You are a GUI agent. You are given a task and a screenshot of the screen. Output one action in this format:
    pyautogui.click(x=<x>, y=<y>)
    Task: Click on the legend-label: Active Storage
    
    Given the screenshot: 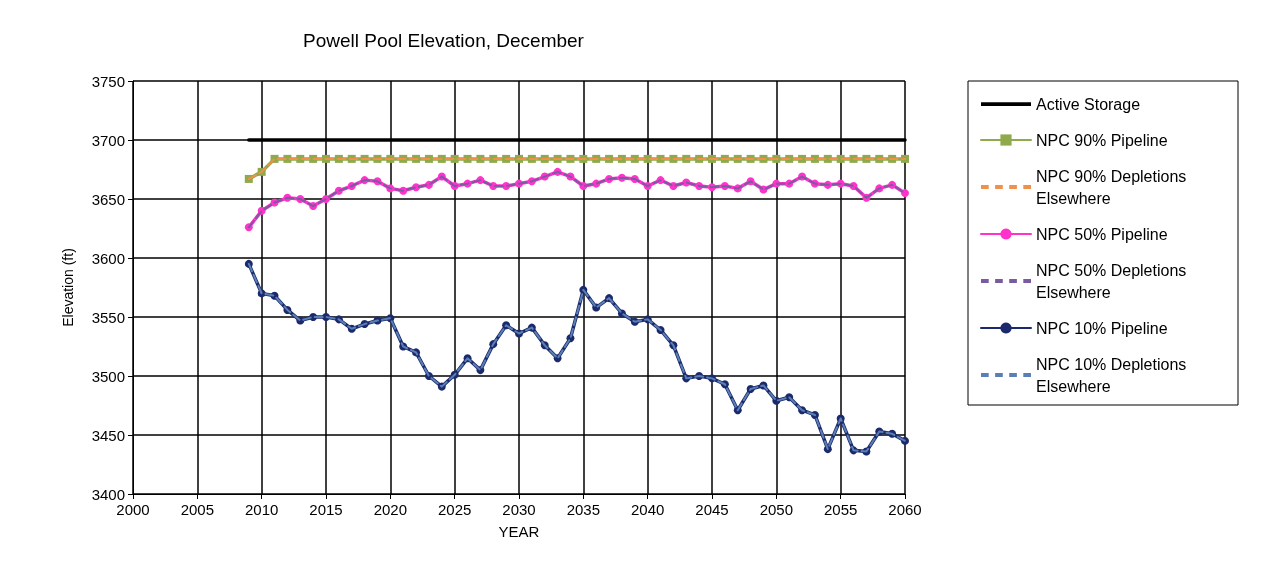 What is the action you would take?
    pyautogui.click(x=1088, y=104)
    